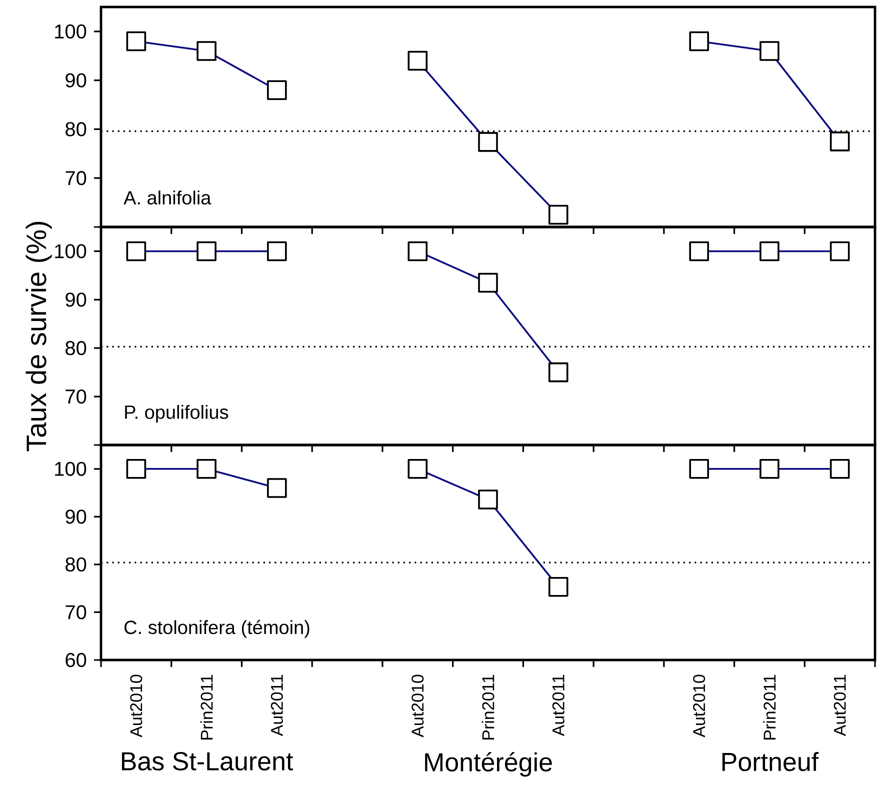 The image size is (877, 810). Describe the element at coordinates (217, 629) in the screenshot. I see `annotation: C. stolonifera (témoin)` at that location.